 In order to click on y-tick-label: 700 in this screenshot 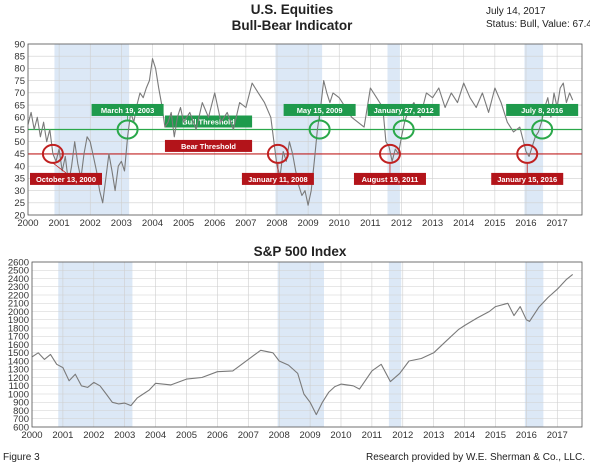, I will do `click(21, 419)`.